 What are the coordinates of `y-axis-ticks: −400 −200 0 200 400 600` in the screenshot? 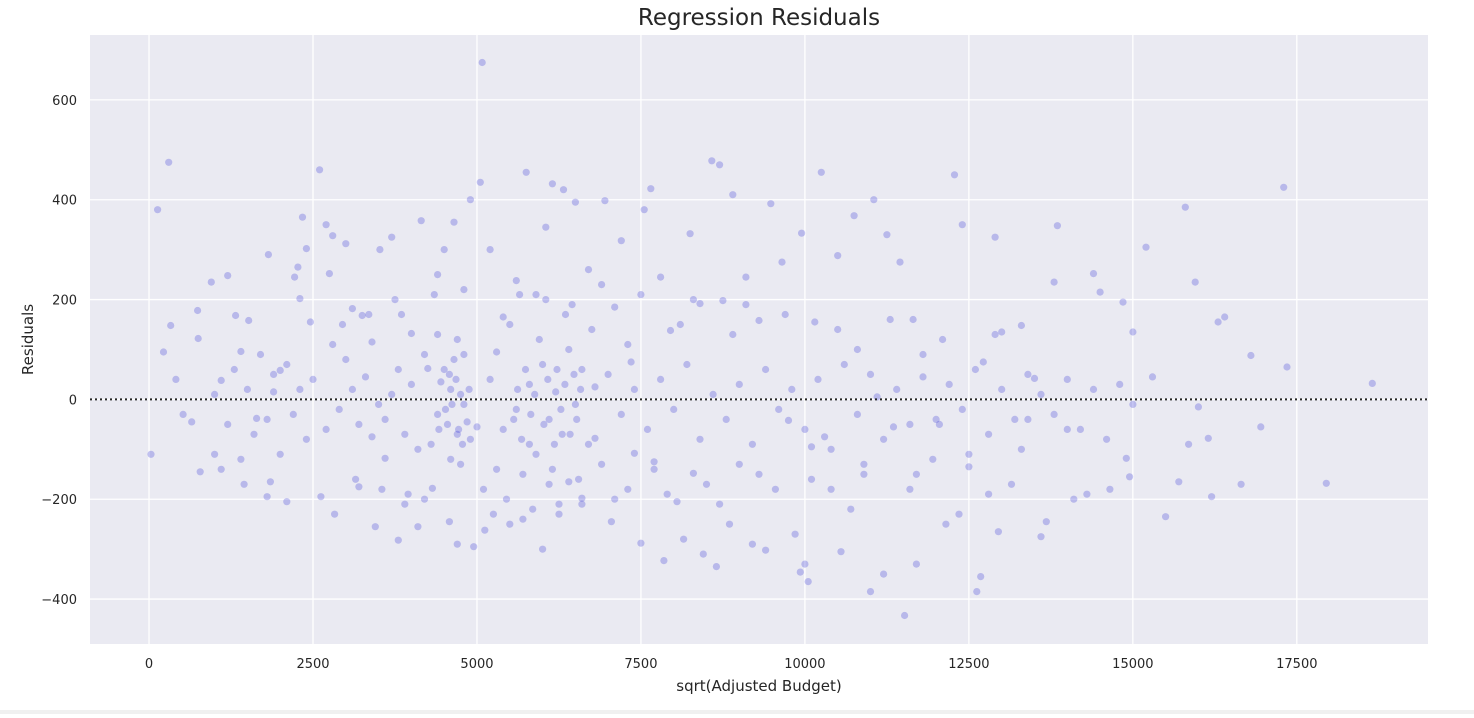 It's located at (59, 351).